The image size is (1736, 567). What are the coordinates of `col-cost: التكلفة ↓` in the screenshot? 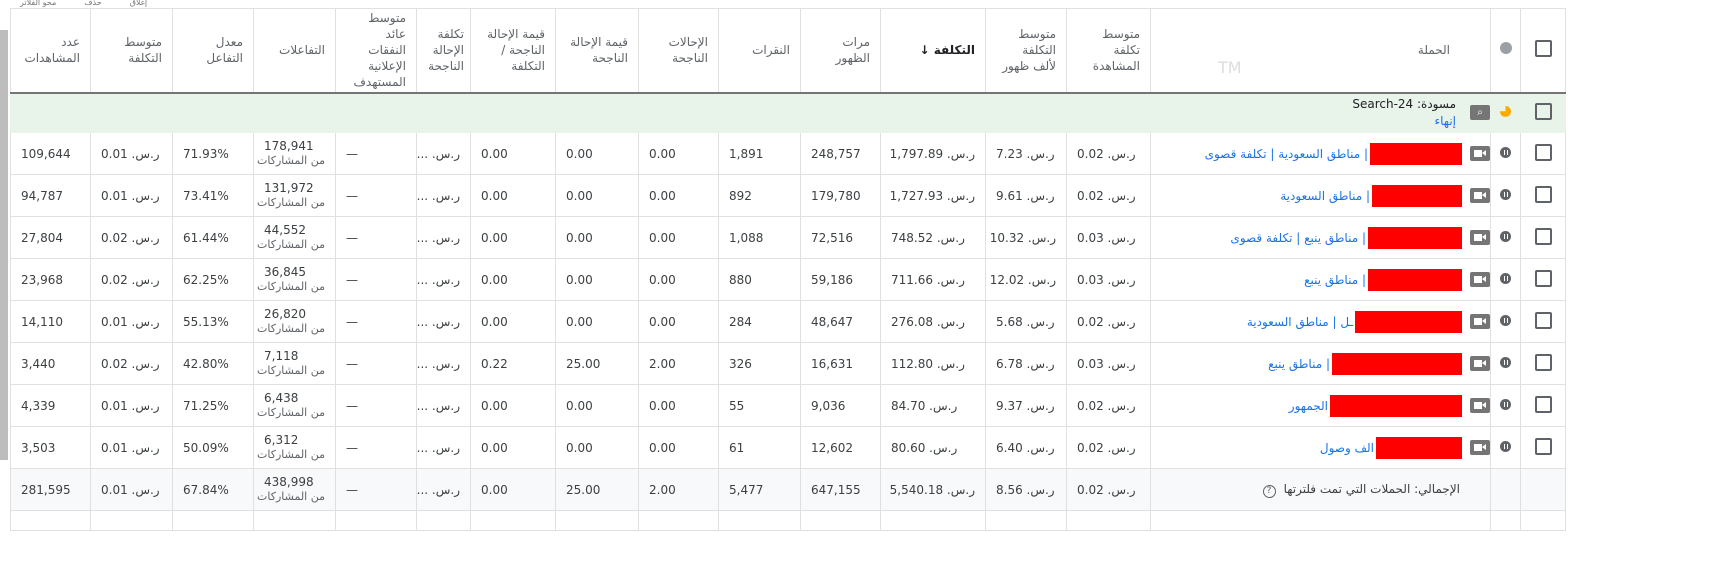 It's located at (933, 50).